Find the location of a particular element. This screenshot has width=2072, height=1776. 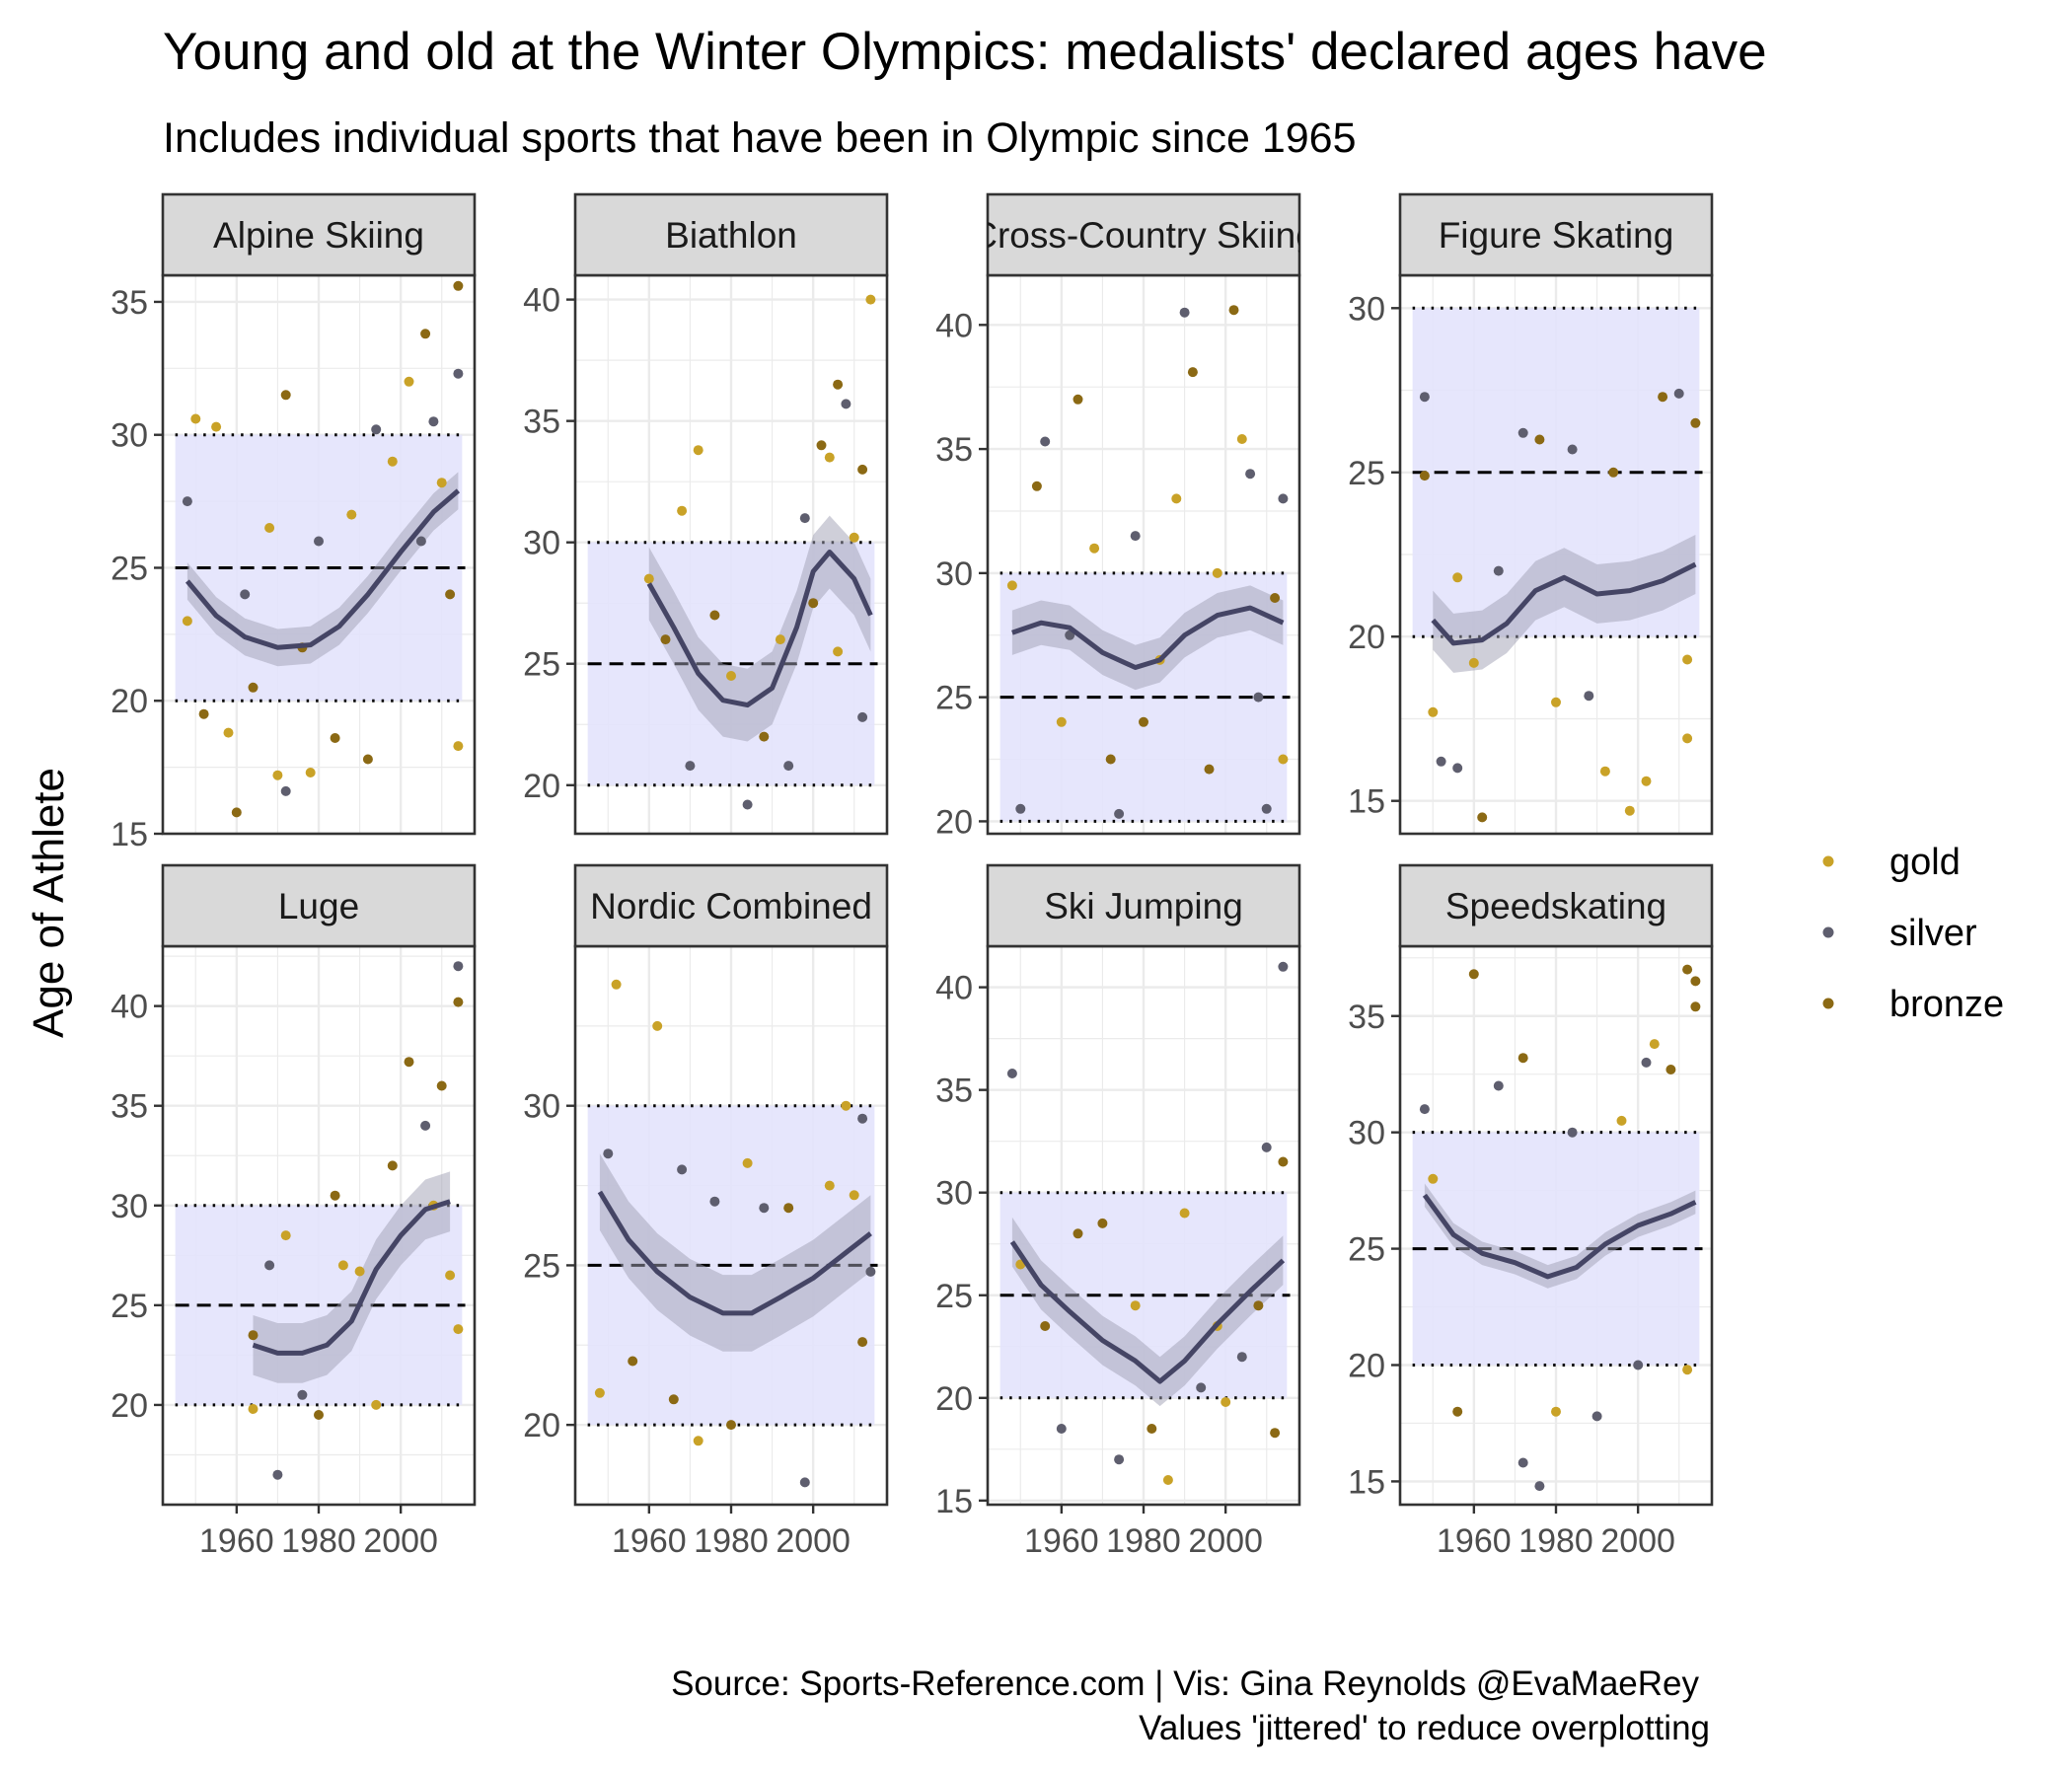

facet-label: Nordic Combined is located at coordinates (731, 906).